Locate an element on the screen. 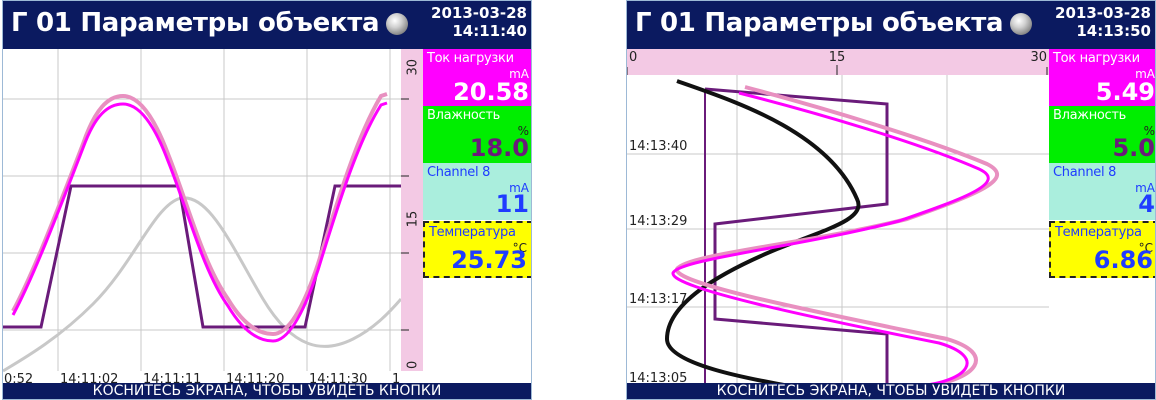  time-label: 14:11:20 is located at coordinates (255, 379).